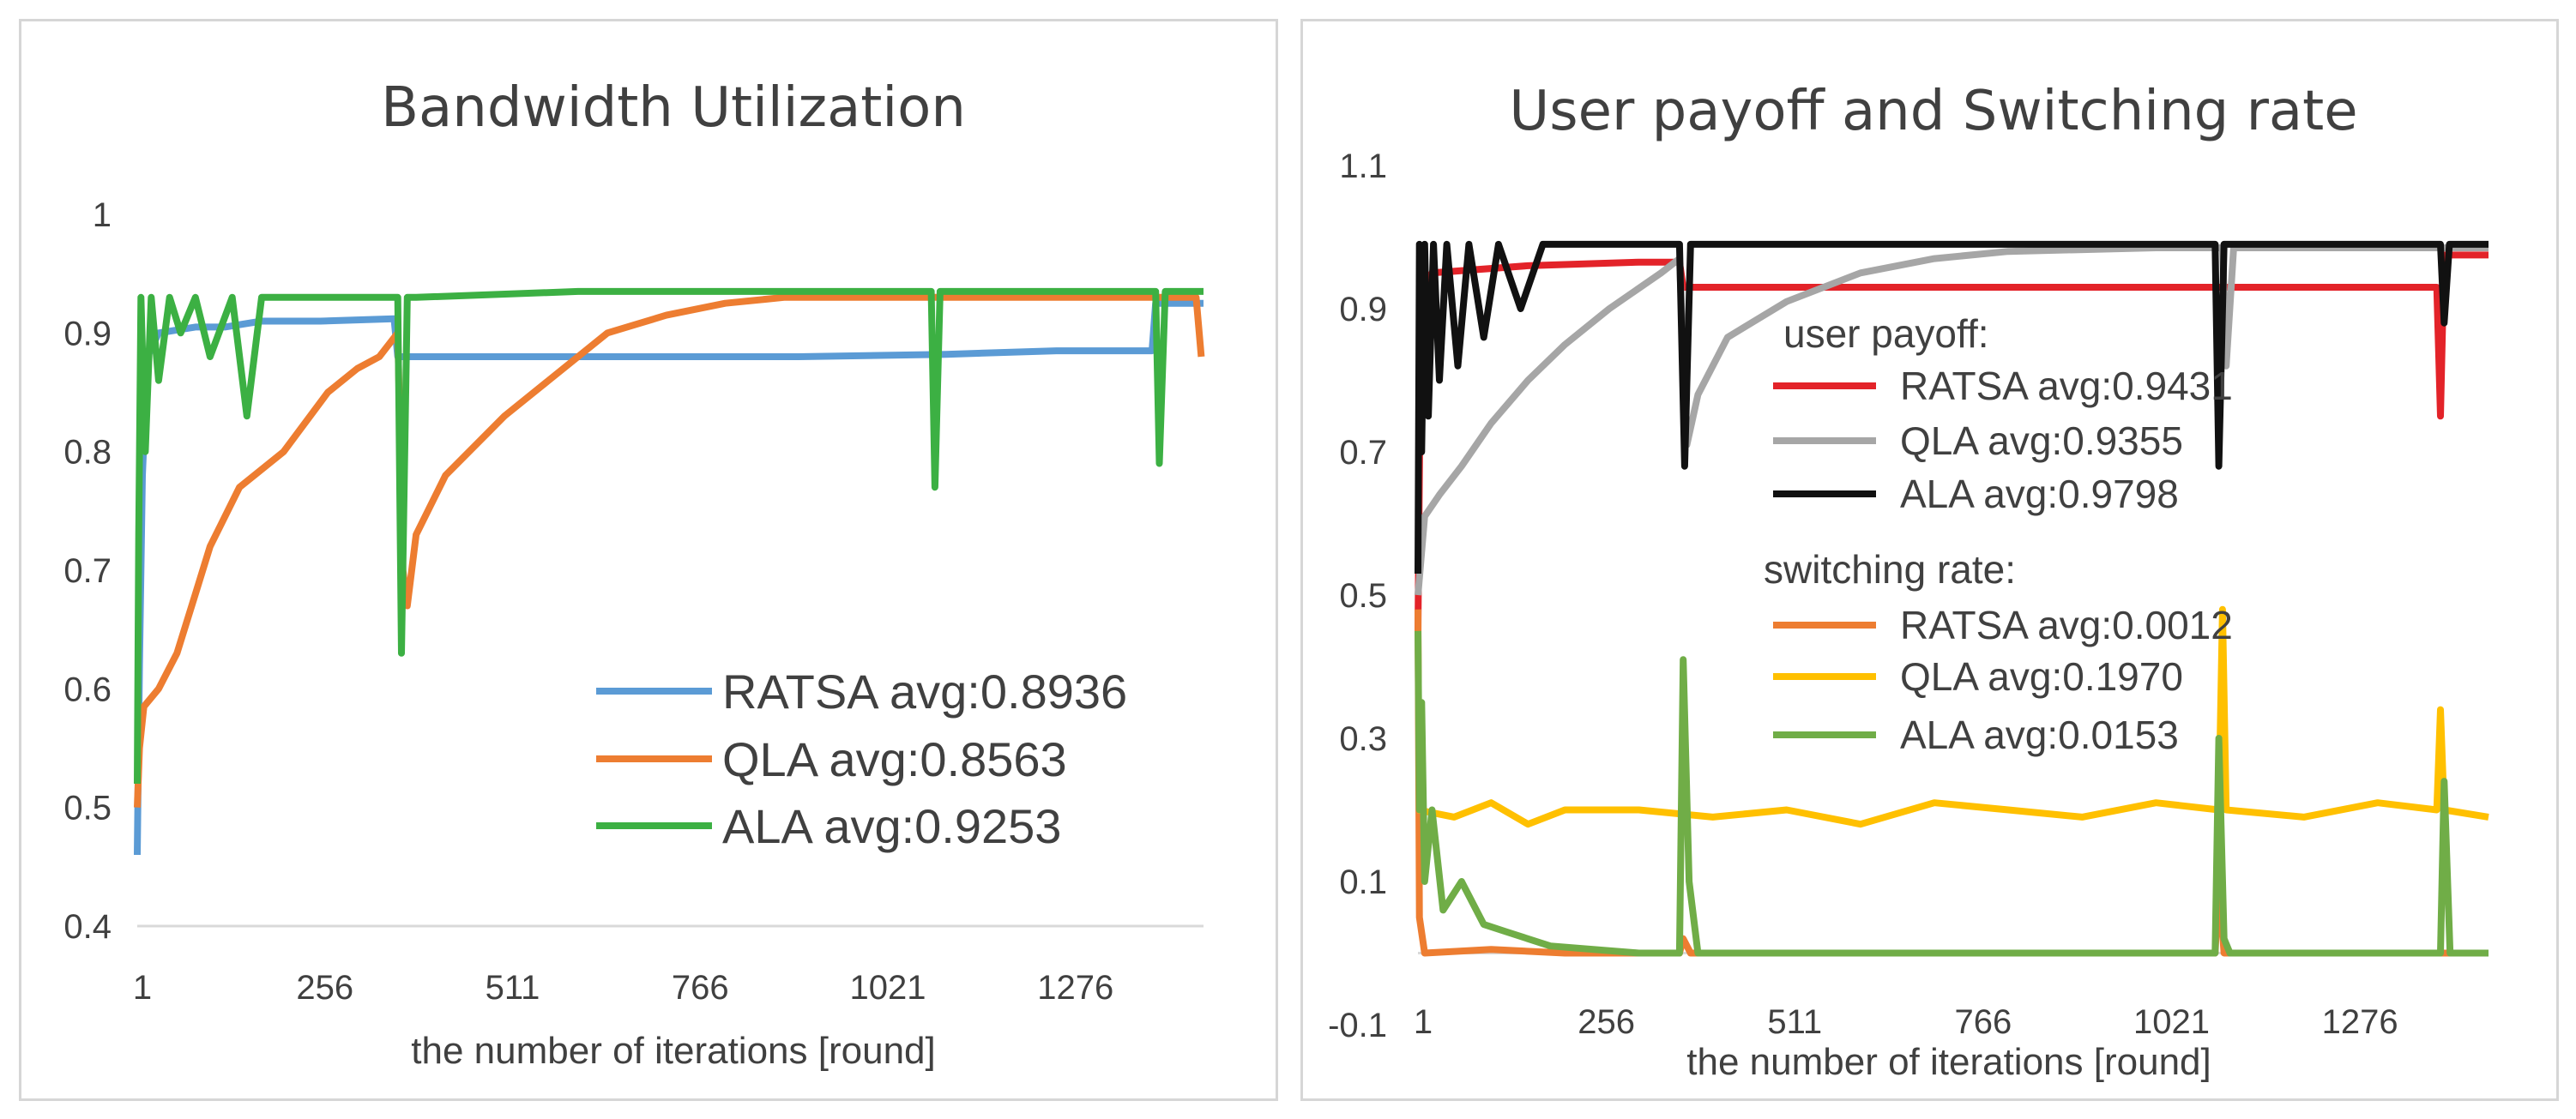 The width and height of the screenshot is (2576, 1119). What do you see at coordinates (102, 215) in the screenshot?
I see `y-tick-label: 1` at bounding box center [102, 215].